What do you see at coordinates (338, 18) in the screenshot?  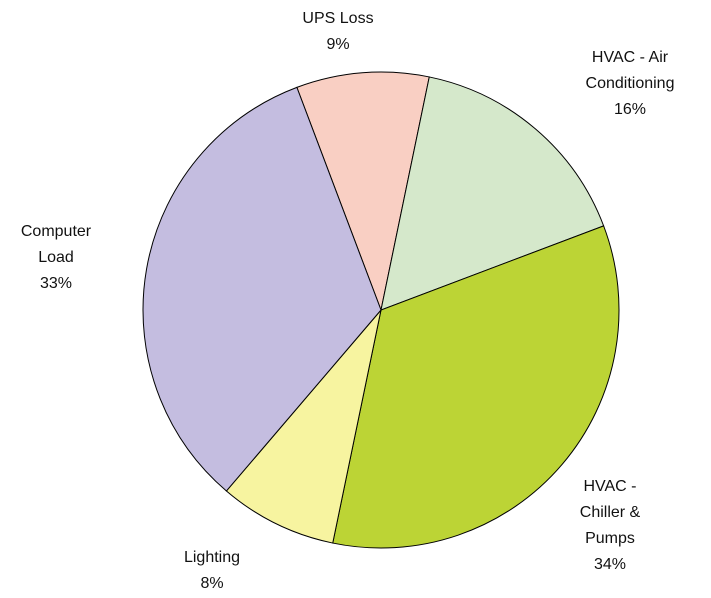 I see `category-name: UPS Loss` at bounding box center [338, 18].